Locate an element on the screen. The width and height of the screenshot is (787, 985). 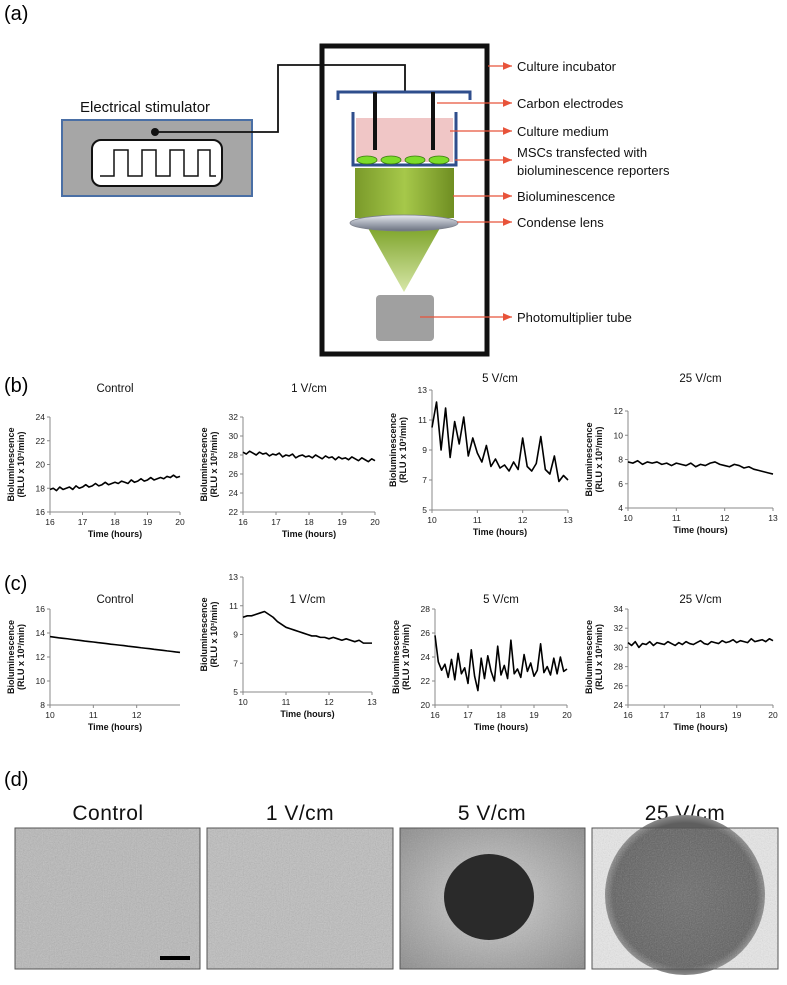
panel-label: (c) is located at coordinates (15, 584).